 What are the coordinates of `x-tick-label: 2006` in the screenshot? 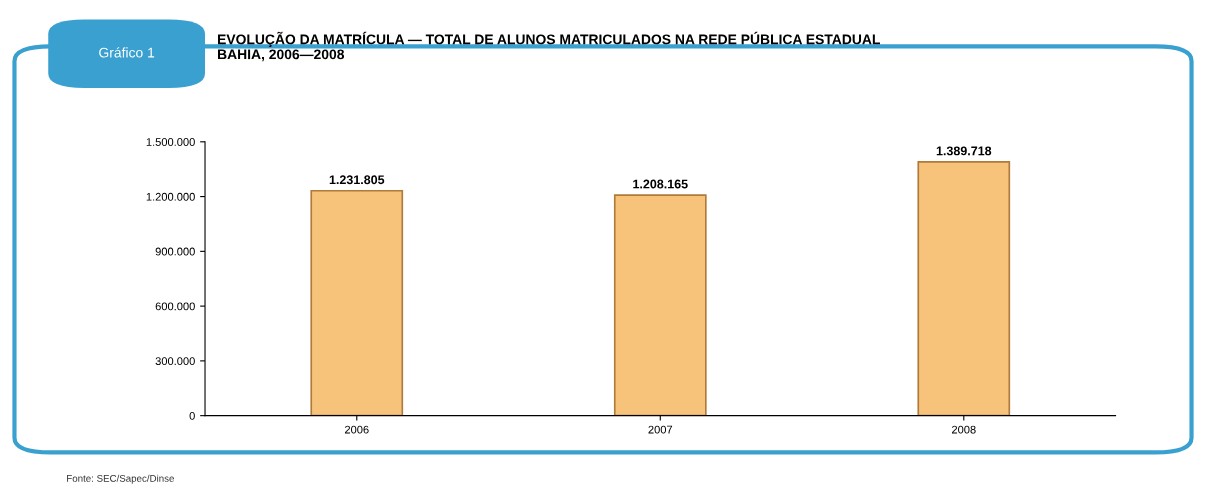 It's located at (356, 429).